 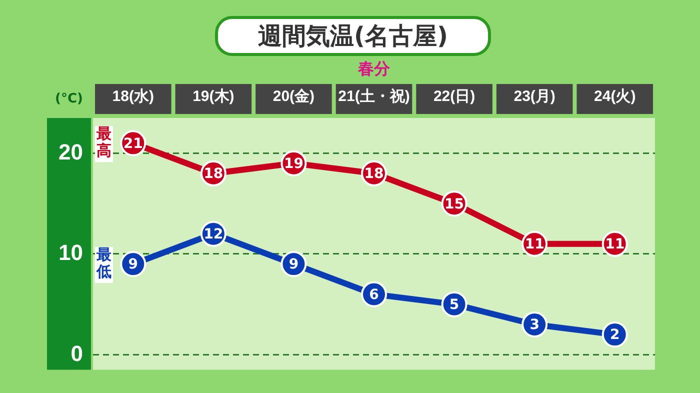 What do you see at coordinates (454, 204) in the screenshot?
I see `data-label: 15` at bounding box center [454, 204].